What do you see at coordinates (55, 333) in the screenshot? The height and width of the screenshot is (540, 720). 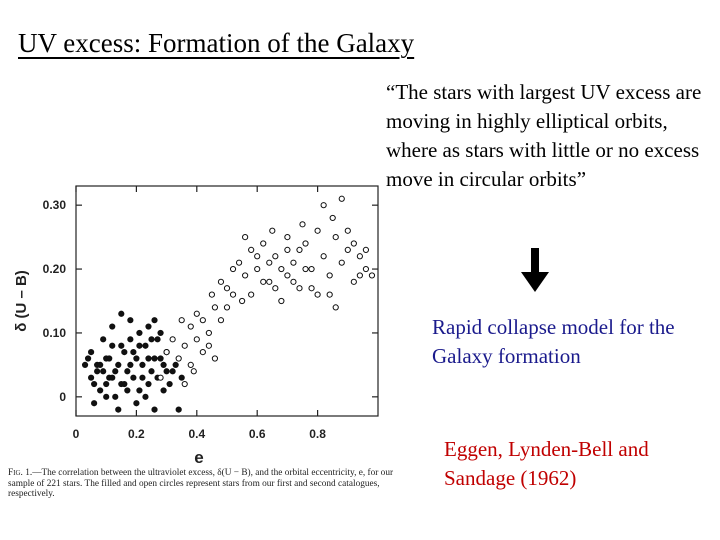 I see `y-tick-label: 0.10` at bounding box center [55, 333].